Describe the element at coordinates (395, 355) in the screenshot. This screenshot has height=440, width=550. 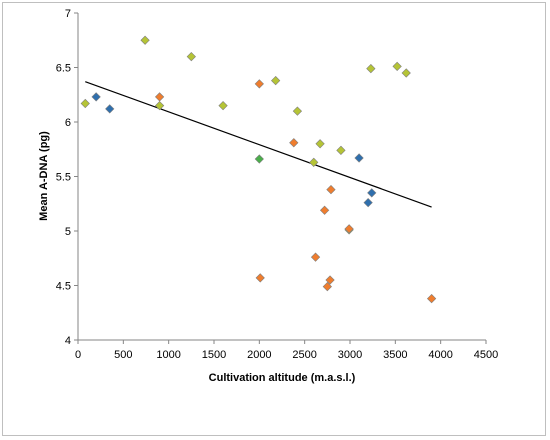
I see `x-tick-label: 3500` at that location.